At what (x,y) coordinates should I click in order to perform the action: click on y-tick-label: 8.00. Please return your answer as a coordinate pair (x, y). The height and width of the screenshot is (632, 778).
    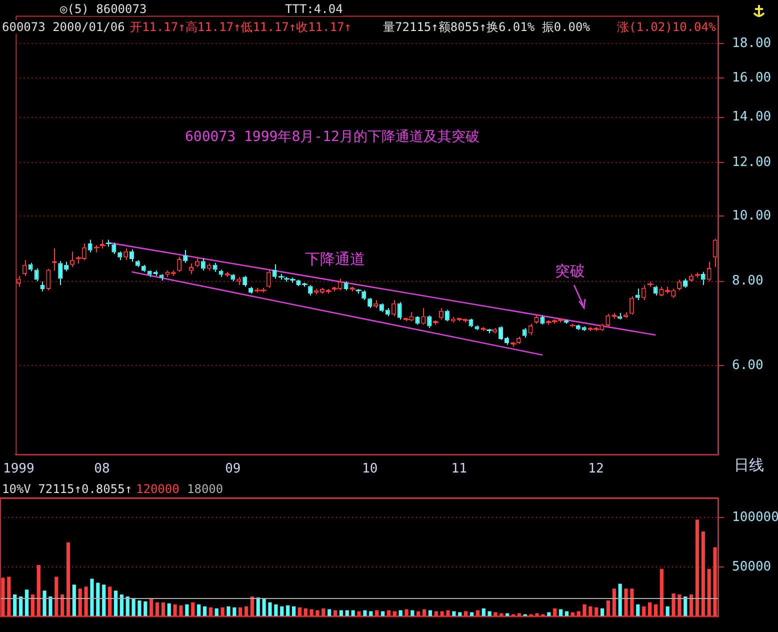
    Looking at the image, I should click on (748, 281).